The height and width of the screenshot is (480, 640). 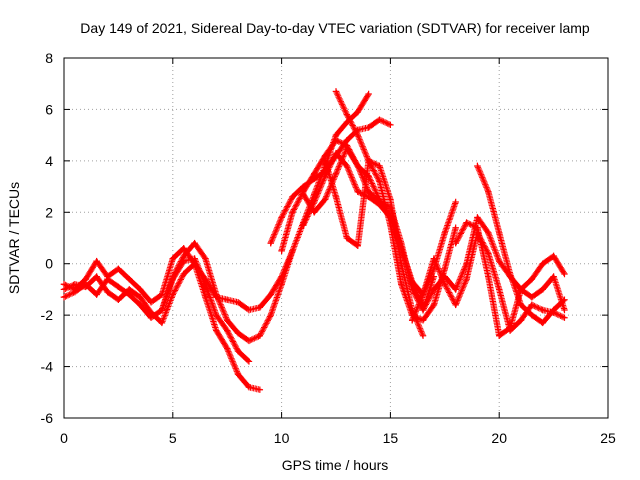 What do you see at coordinates (510, 279) in the screenshot?
I see `series-sat-n` at bounding box center [510, 279].